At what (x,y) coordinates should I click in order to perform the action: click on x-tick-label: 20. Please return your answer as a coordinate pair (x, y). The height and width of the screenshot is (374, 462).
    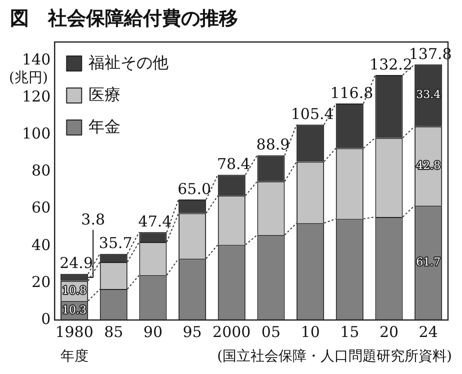
    Looking at the image, I should click on (389, 331).